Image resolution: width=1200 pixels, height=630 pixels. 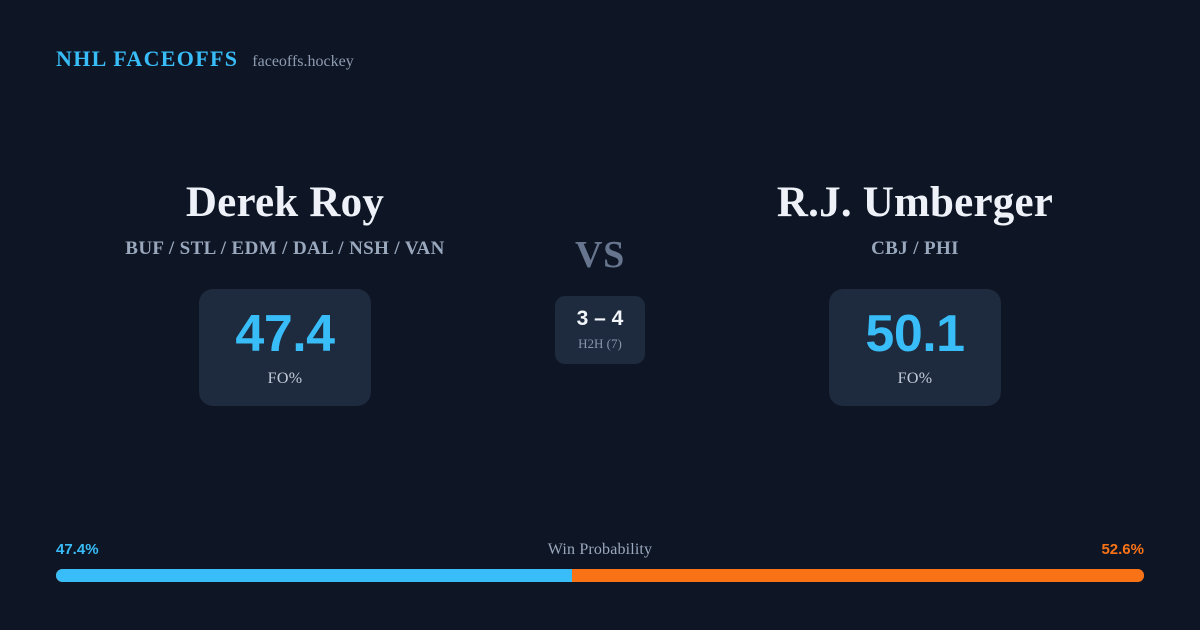 I want to click on versus-column: VS 3 – 4 H2H (7), so click(x=600, y=272).